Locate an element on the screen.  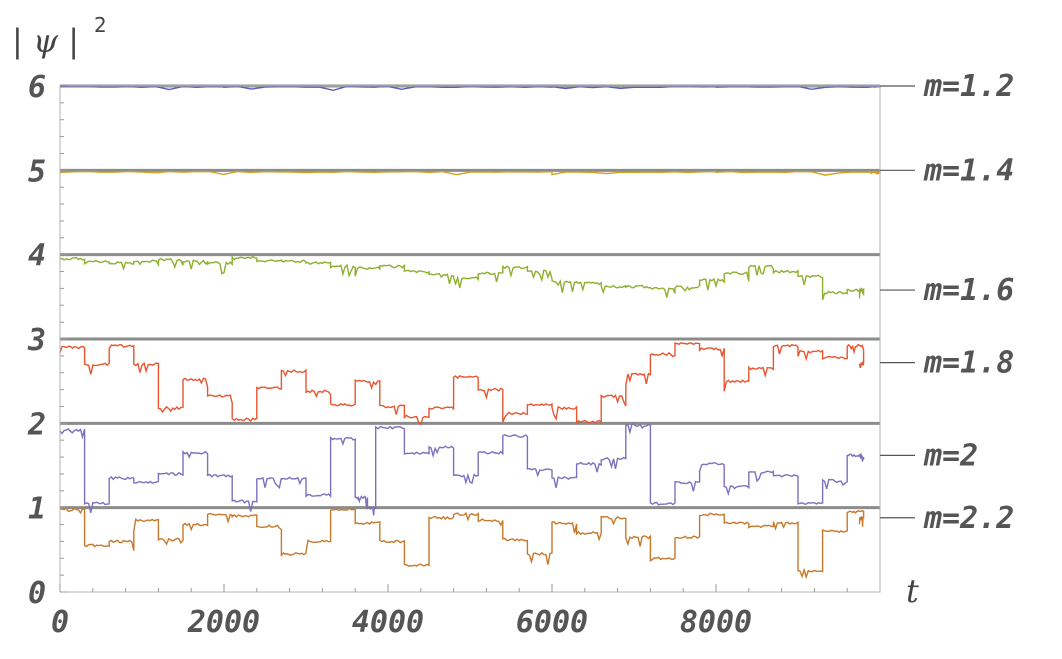
series-line-m=1.4 is located at coordinates (470, 172).